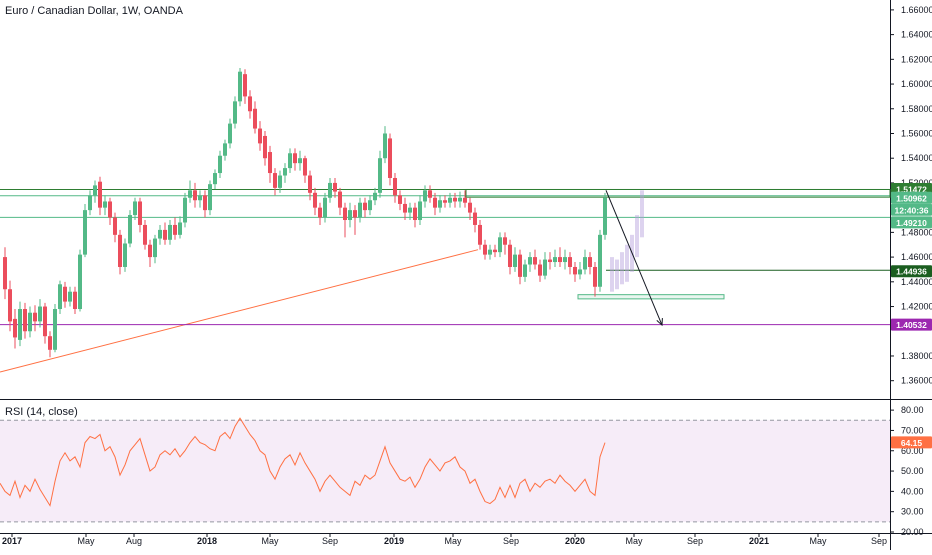 The width and height of the screenshot is (932, 555). Describe the element at coordinates (912, 430) in the screenshot. I see `rsi-tick-label: 70.00` at that location.